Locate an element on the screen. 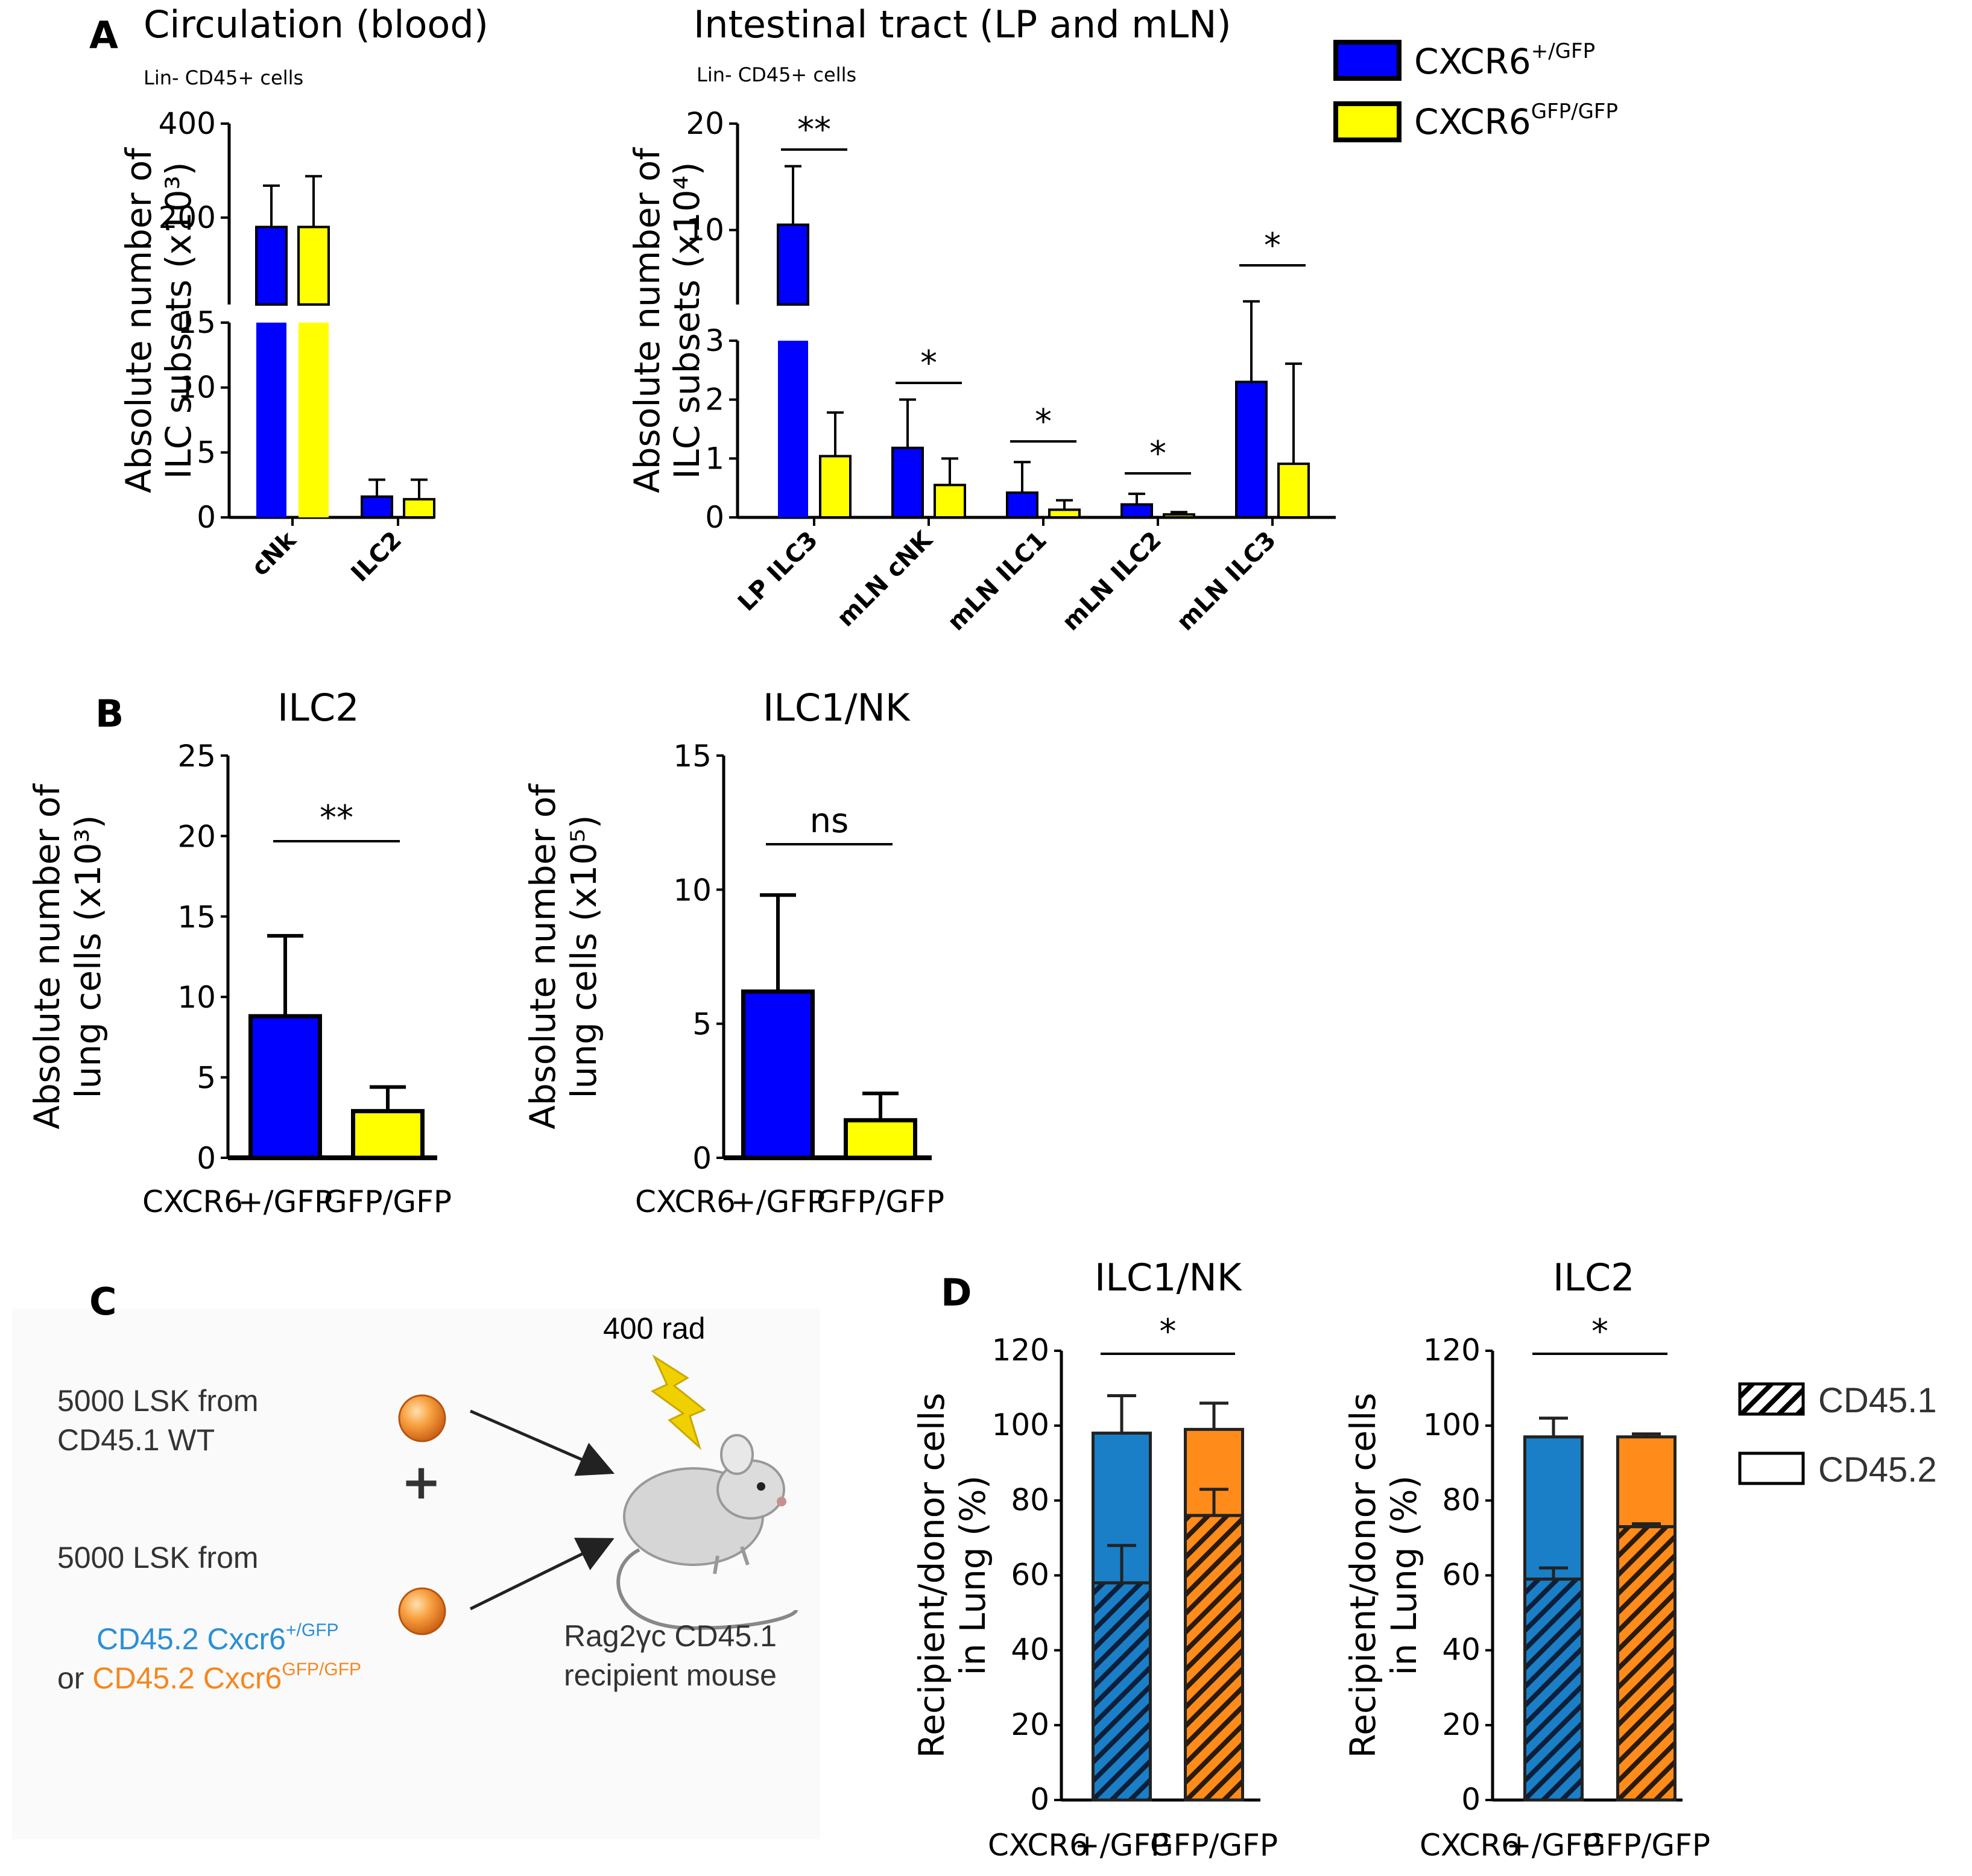 This screenshot has height=1876, width=1972. panel-label-c: C is located at coordinates (103, 1302).